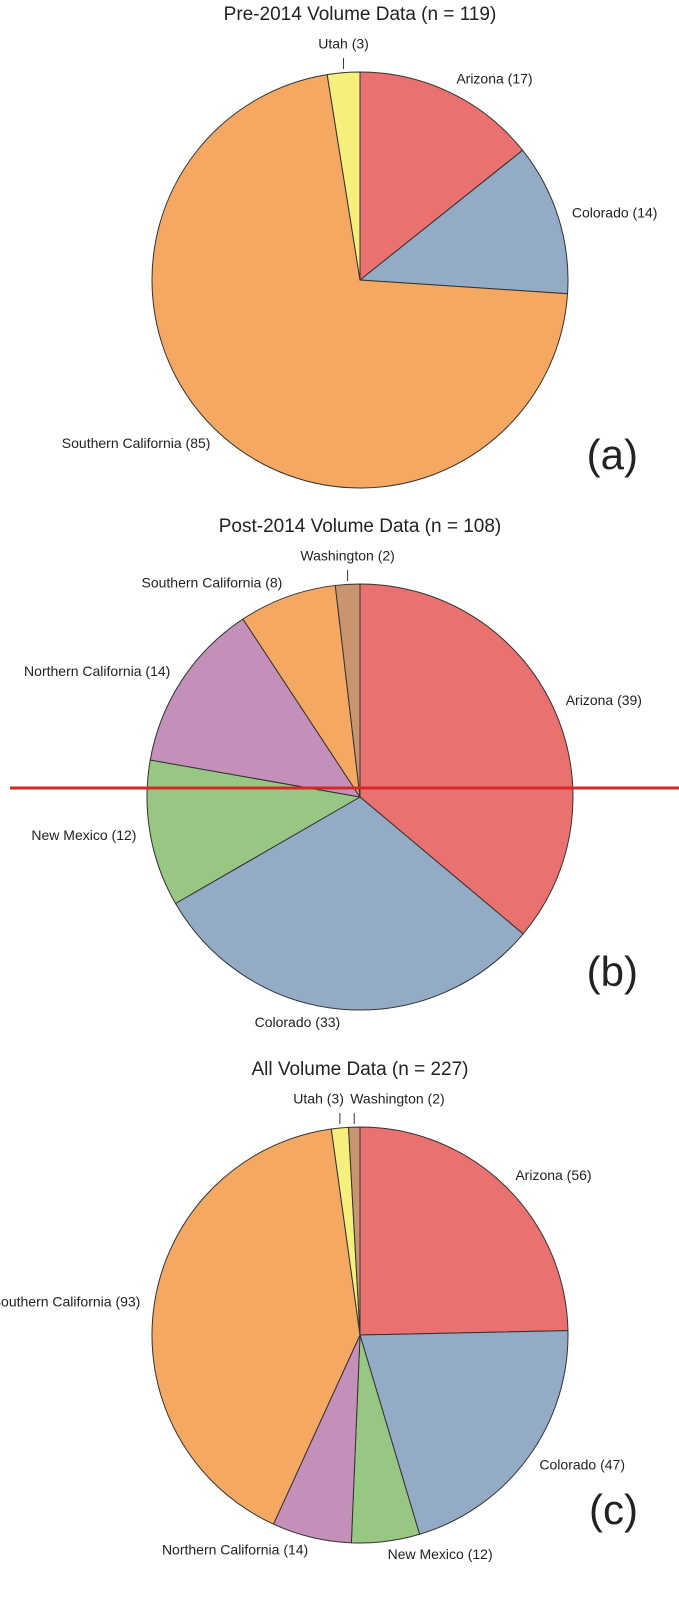 This screenshot has width=679, height=1606. What do you see at coordinates (359, 1069) in the screenshot?
I see `chart-title: All Volume Data (n = 227)` at bounding box center [359, 1069].